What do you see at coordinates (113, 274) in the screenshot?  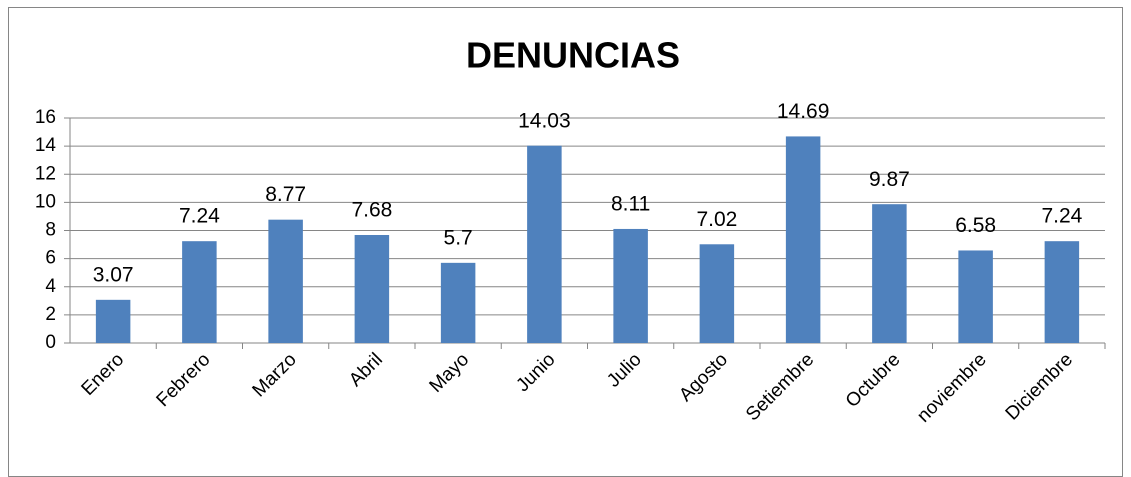 I see `data-label: 3.07` at bounding box center [113, 274].